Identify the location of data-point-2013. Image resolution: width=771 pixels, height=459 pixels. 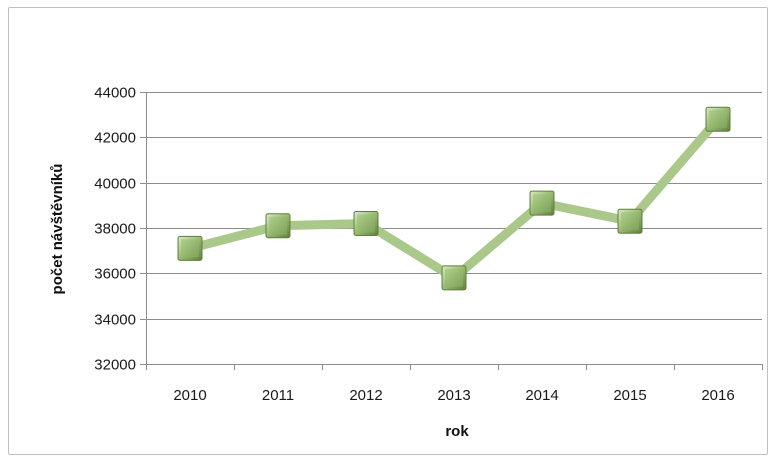
(454, 278).